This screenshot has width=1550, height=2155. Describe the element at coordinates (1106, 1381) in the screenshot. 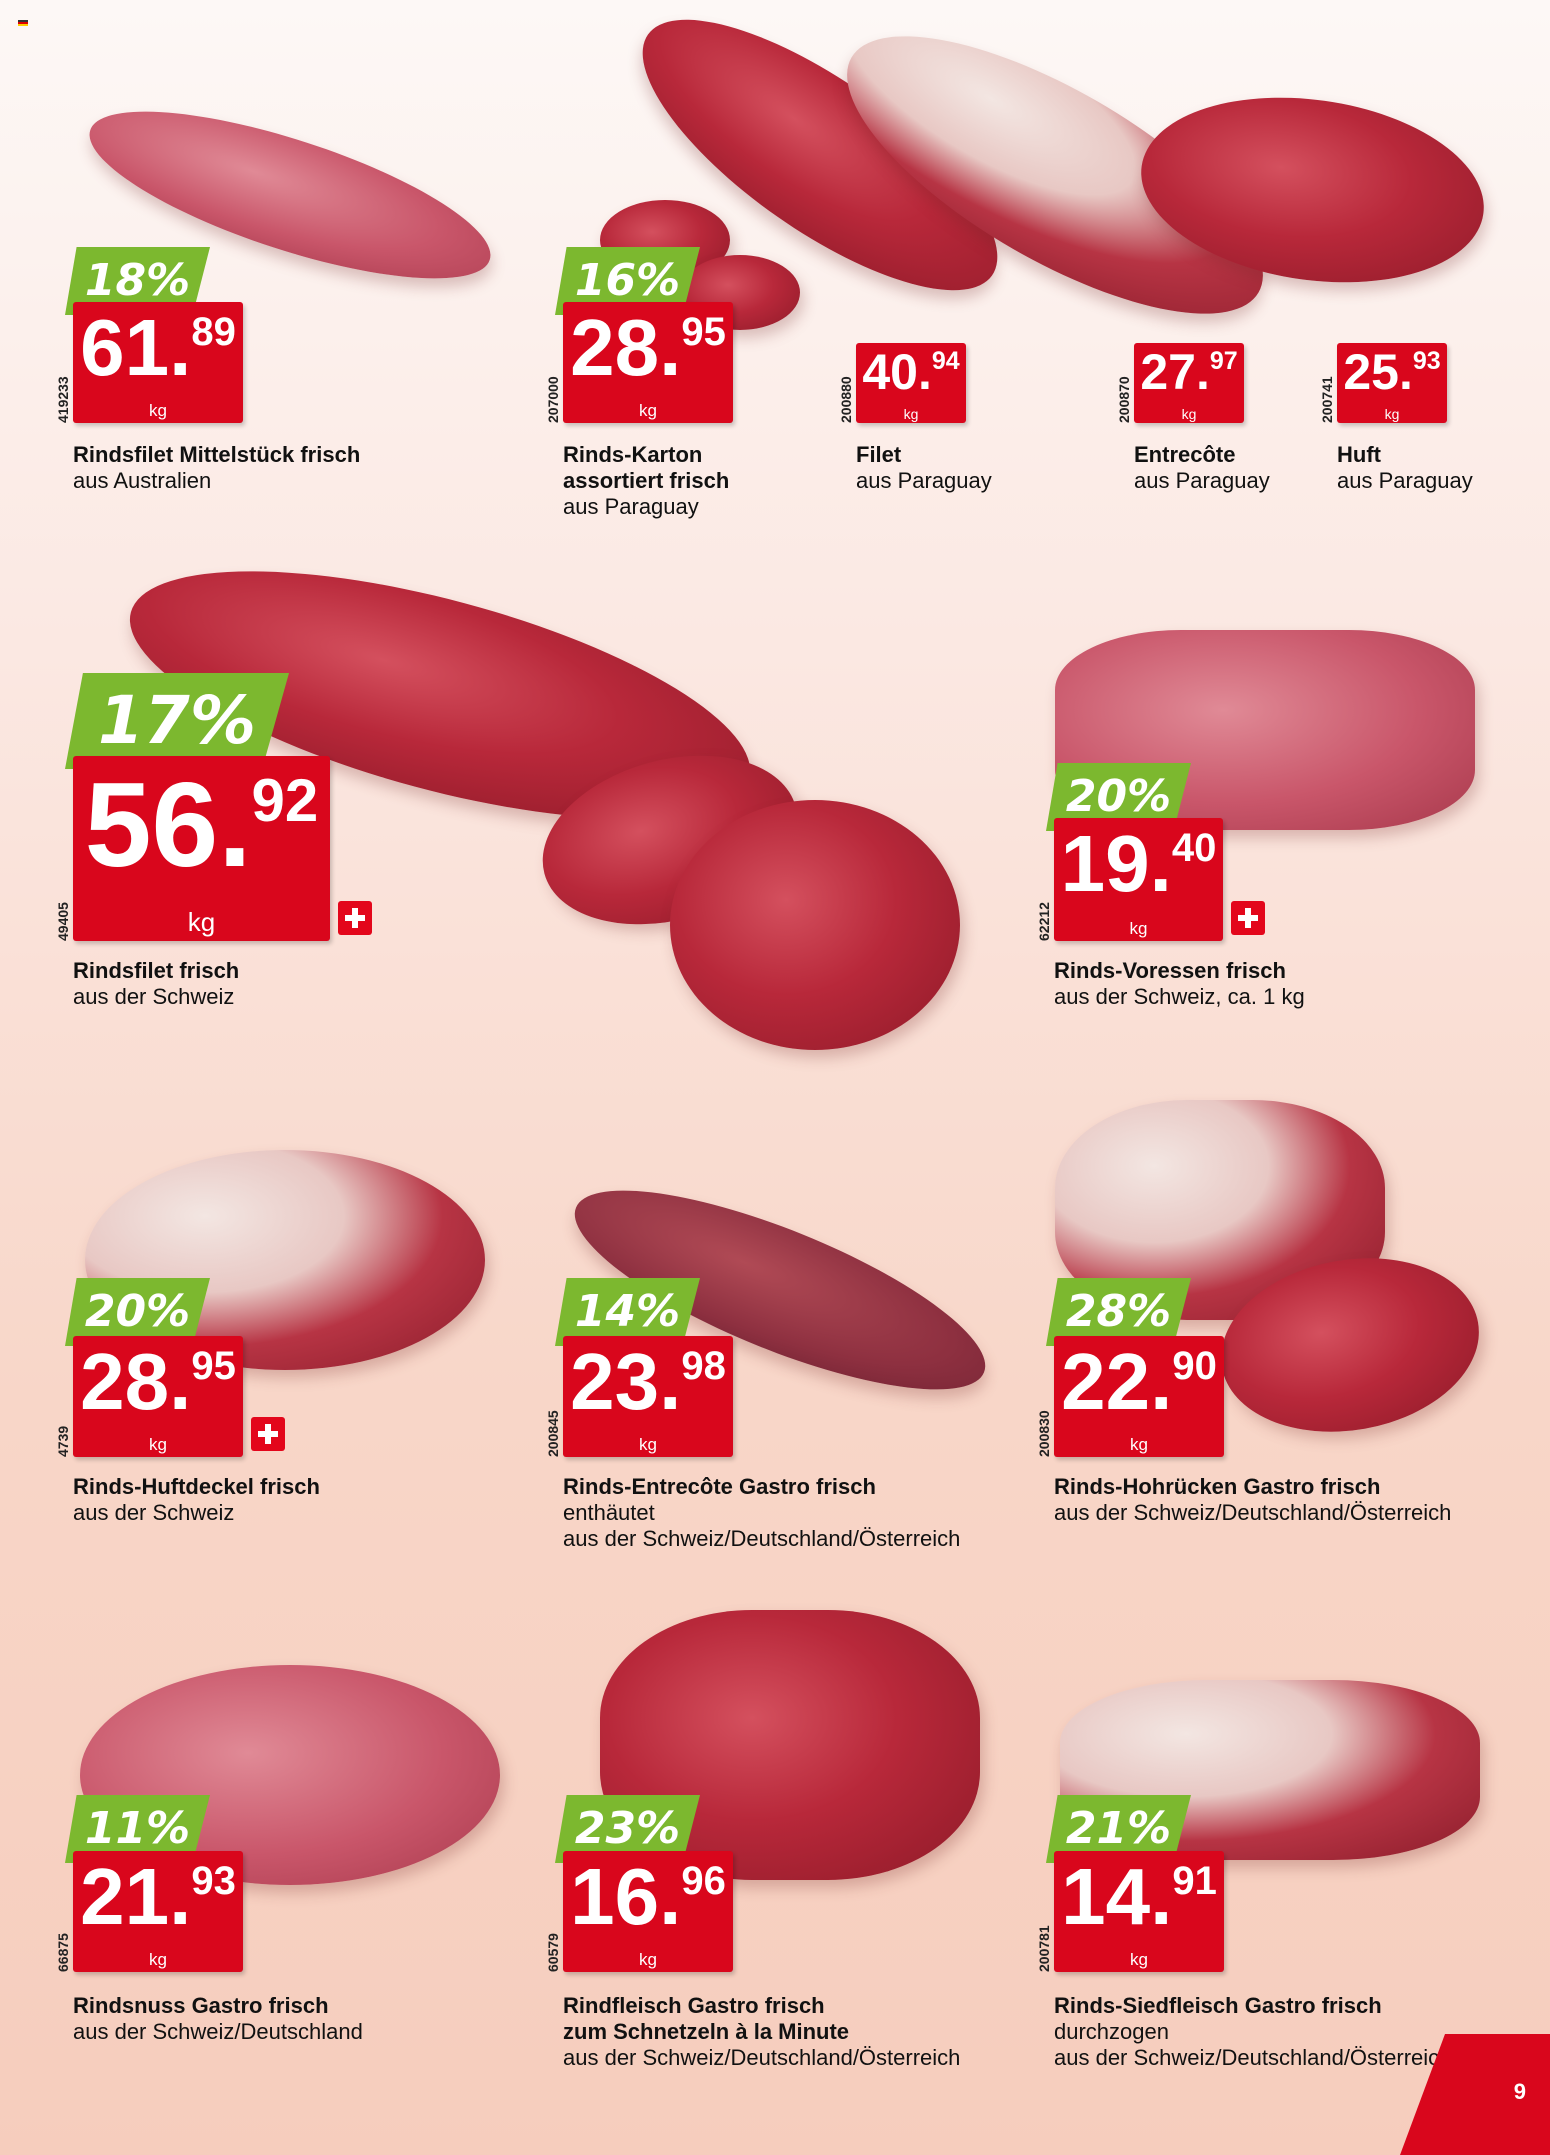

I see `price-integer: 22` at that location.